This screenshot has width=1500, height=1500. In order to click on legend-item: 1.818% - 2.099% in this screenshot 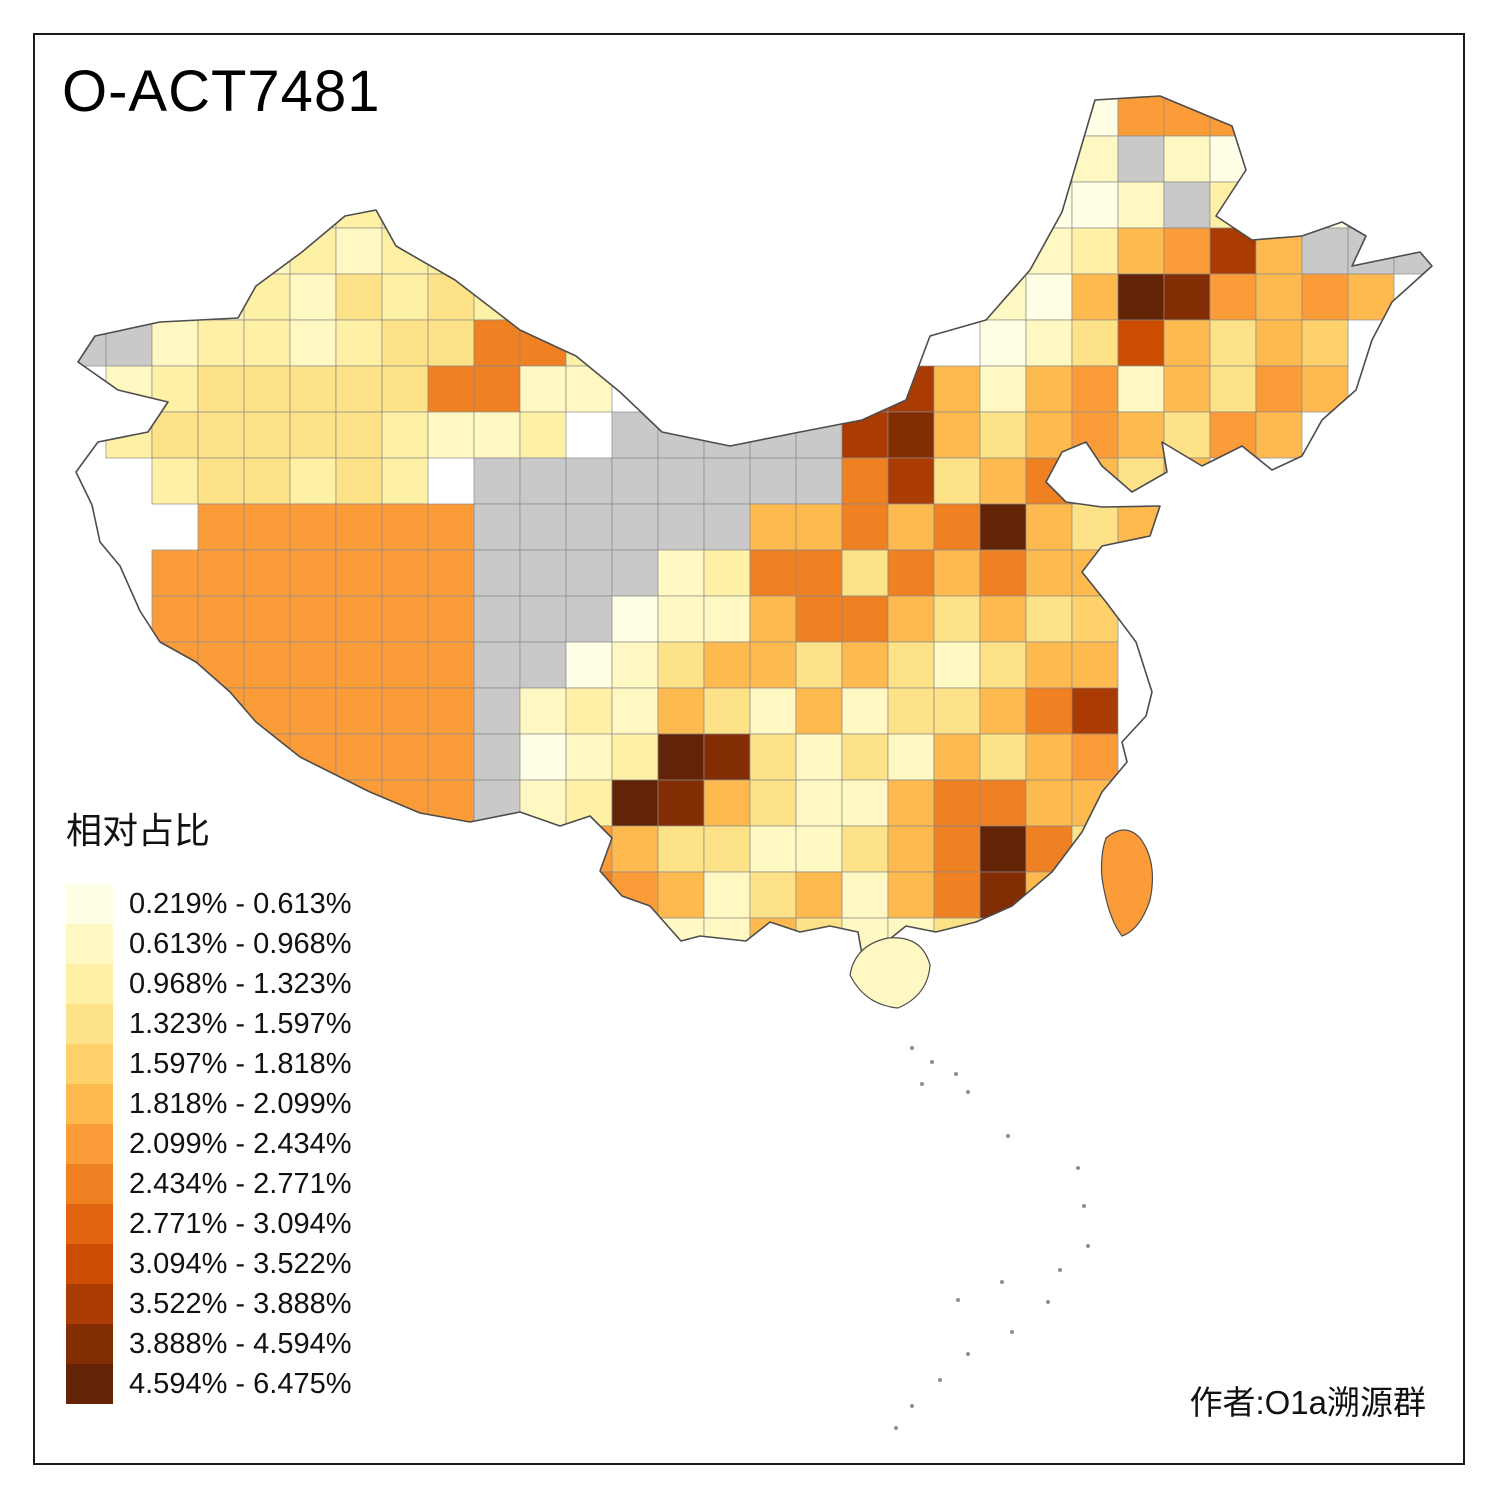, I will do `click(208, 1104)`.